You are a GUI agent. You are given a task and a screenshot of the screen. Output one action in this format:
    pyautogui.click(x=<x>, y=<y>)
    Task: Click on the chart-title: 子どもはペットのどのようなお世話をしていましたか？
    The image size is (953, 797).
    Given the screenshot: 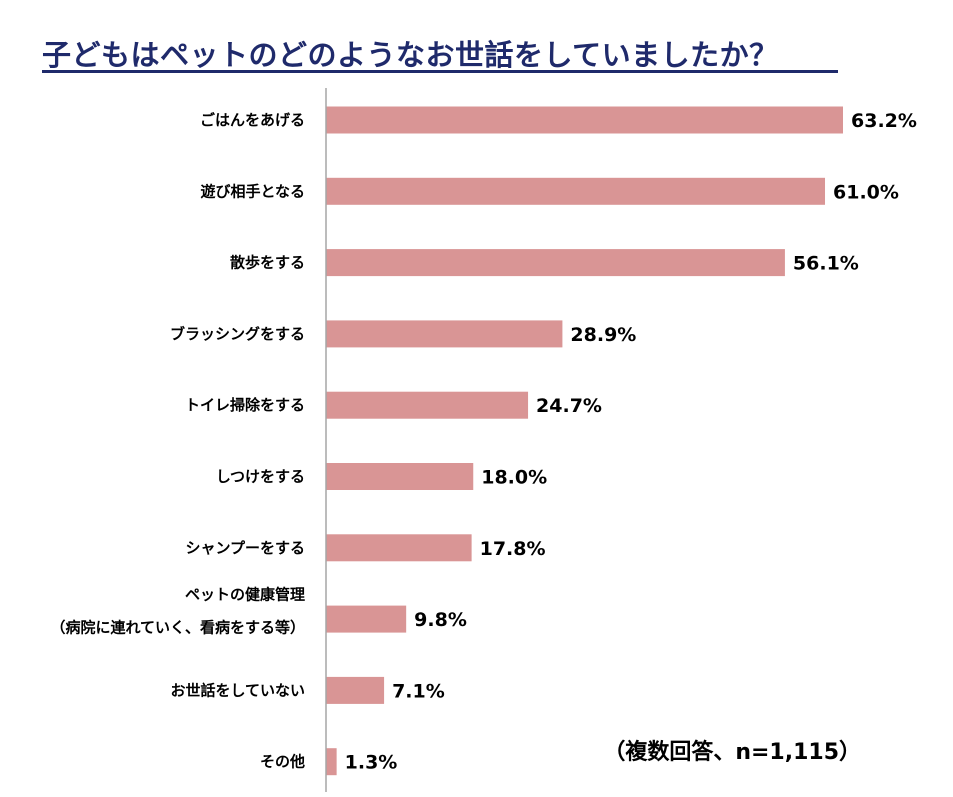 What is the action you would take?
    pyautogui.click(x=410, y=55)
    